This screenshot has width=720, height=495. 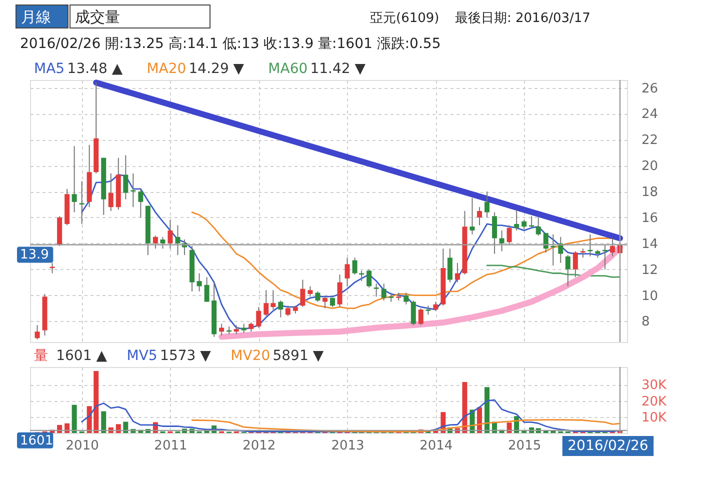 I want to click on ref-line-label: 2016/02/26, so click(x=608, y=446).